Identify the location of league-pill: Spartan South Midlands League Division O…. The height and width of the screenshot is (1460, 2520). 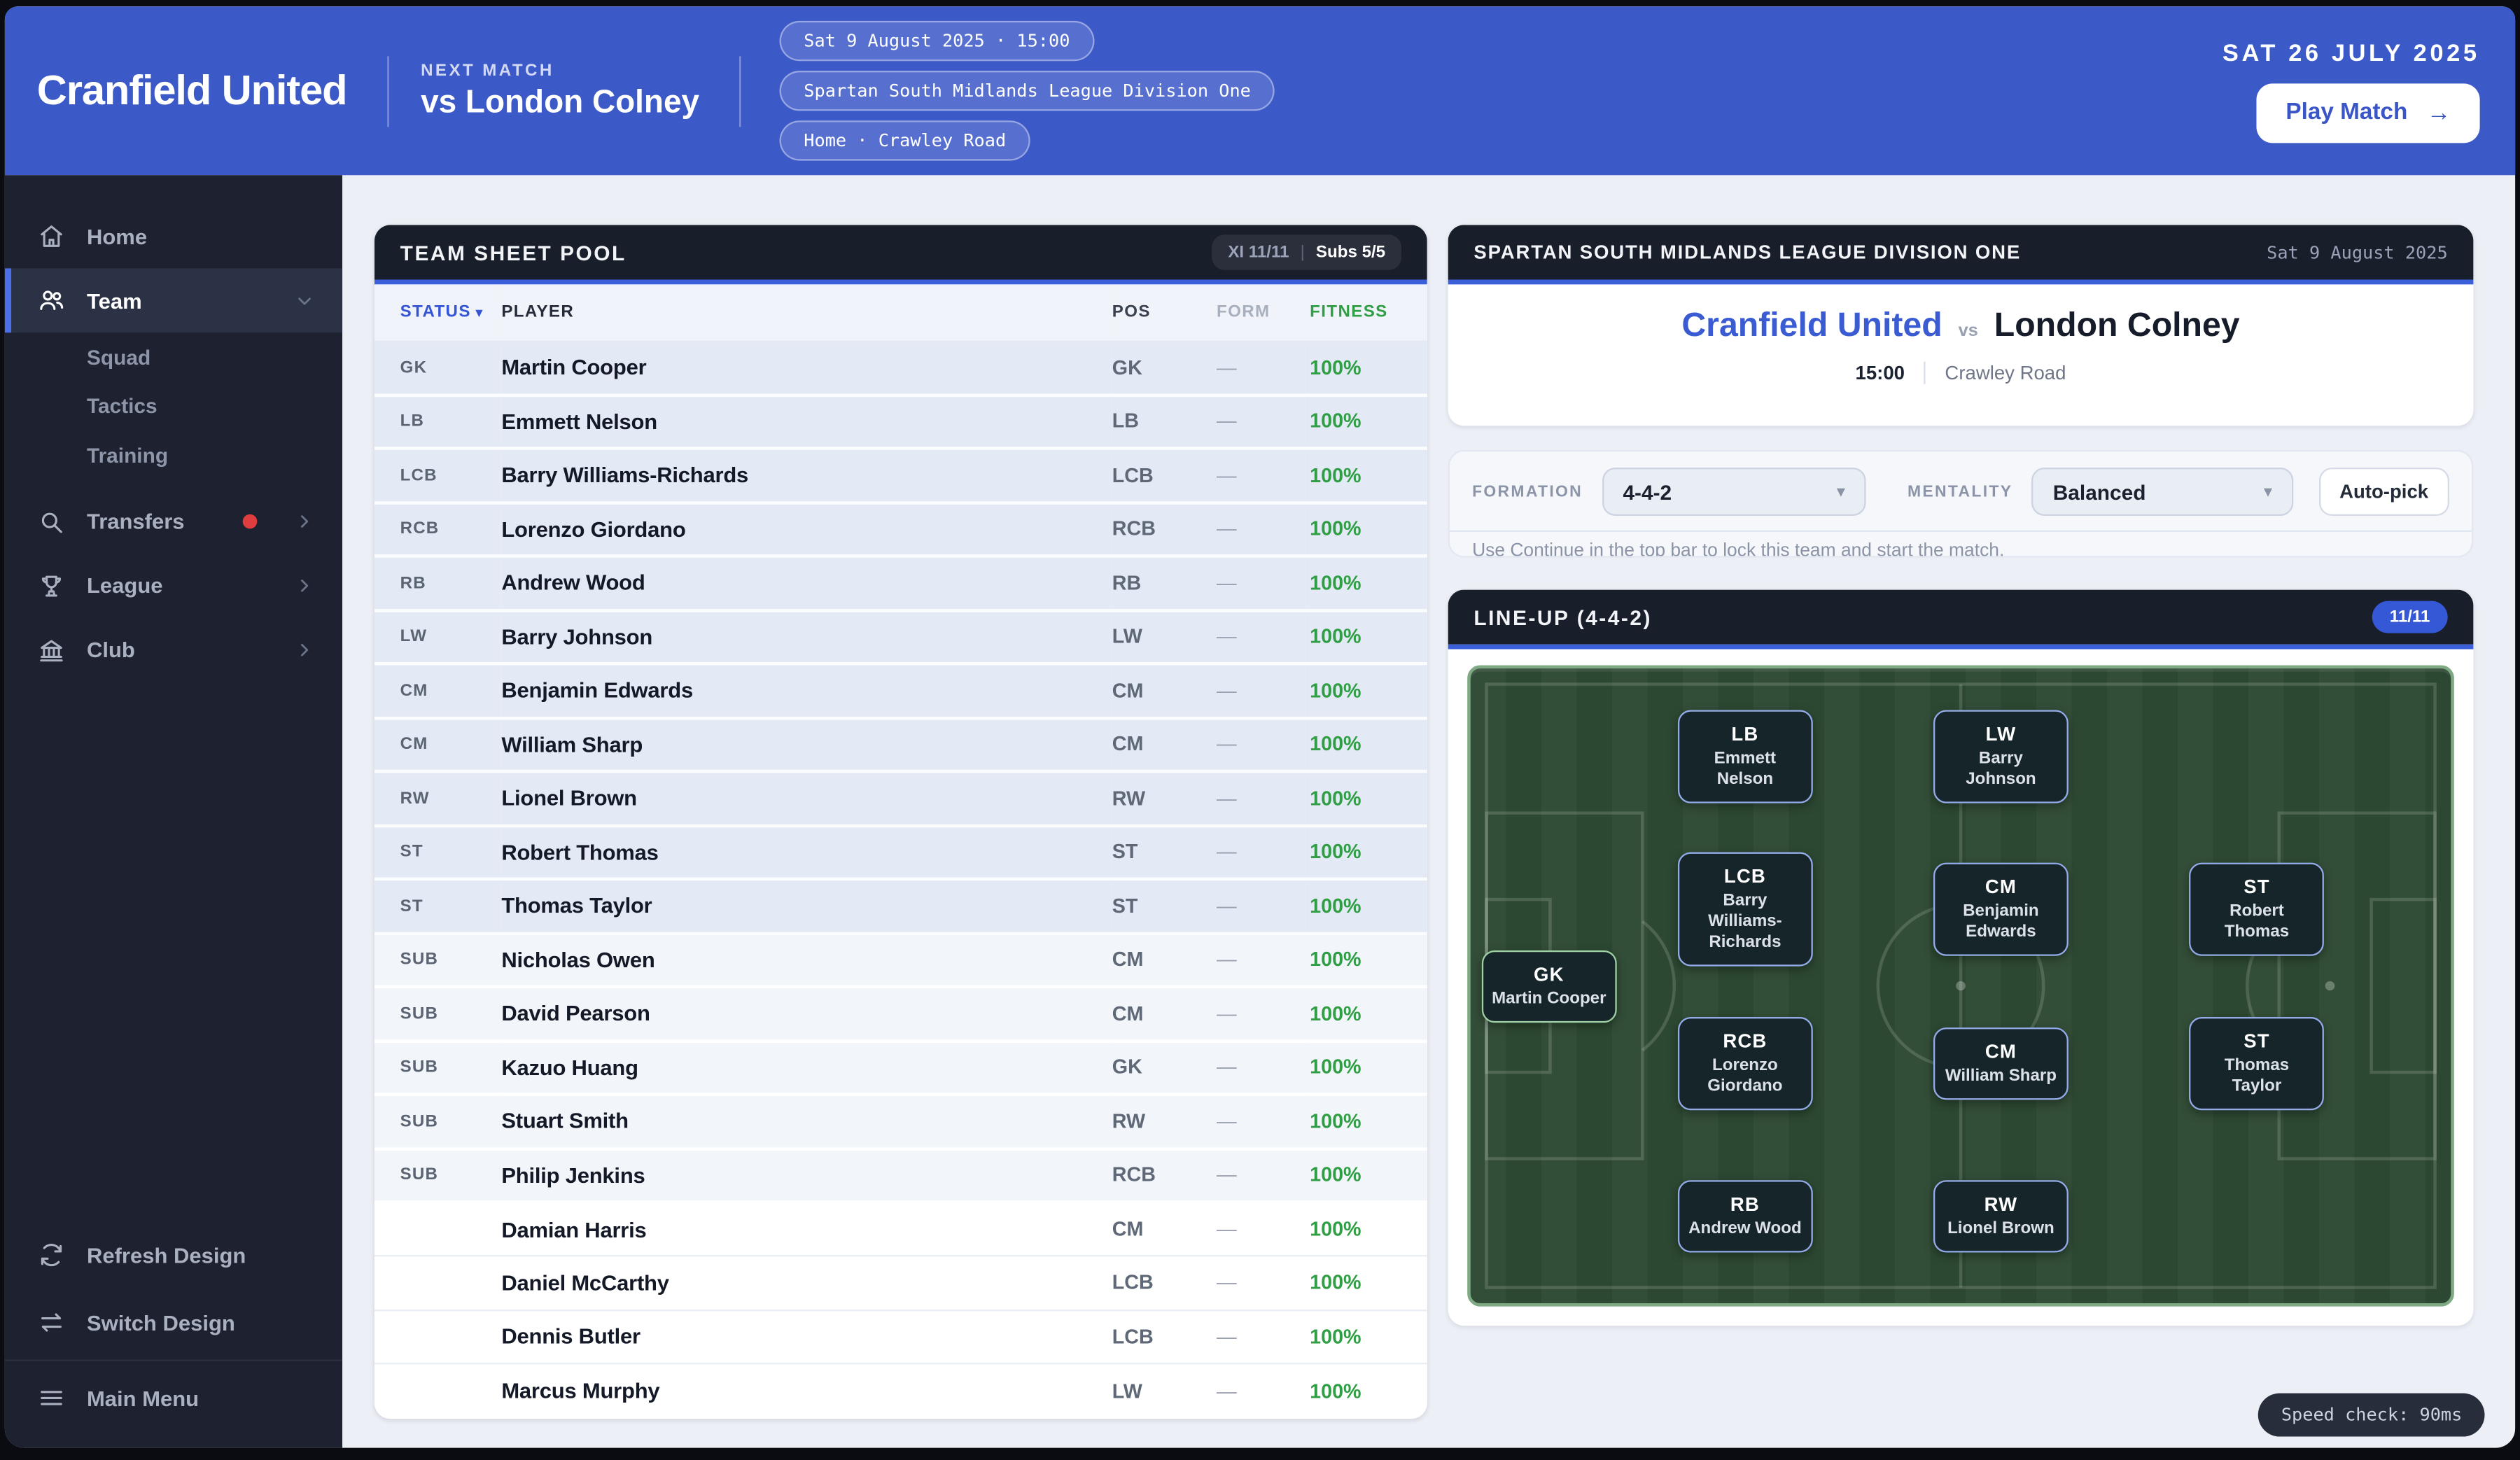
(1027, 91).